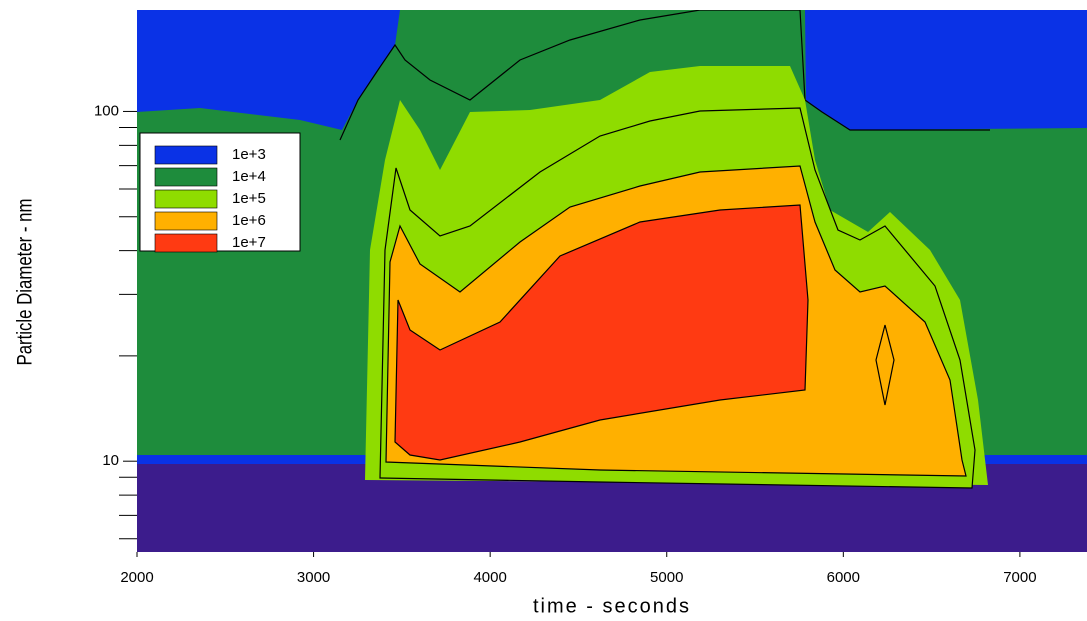  Describe the element at coordinates (612, 606) in the screenshot. I see `x-axis-label: time - seconds` at that location.